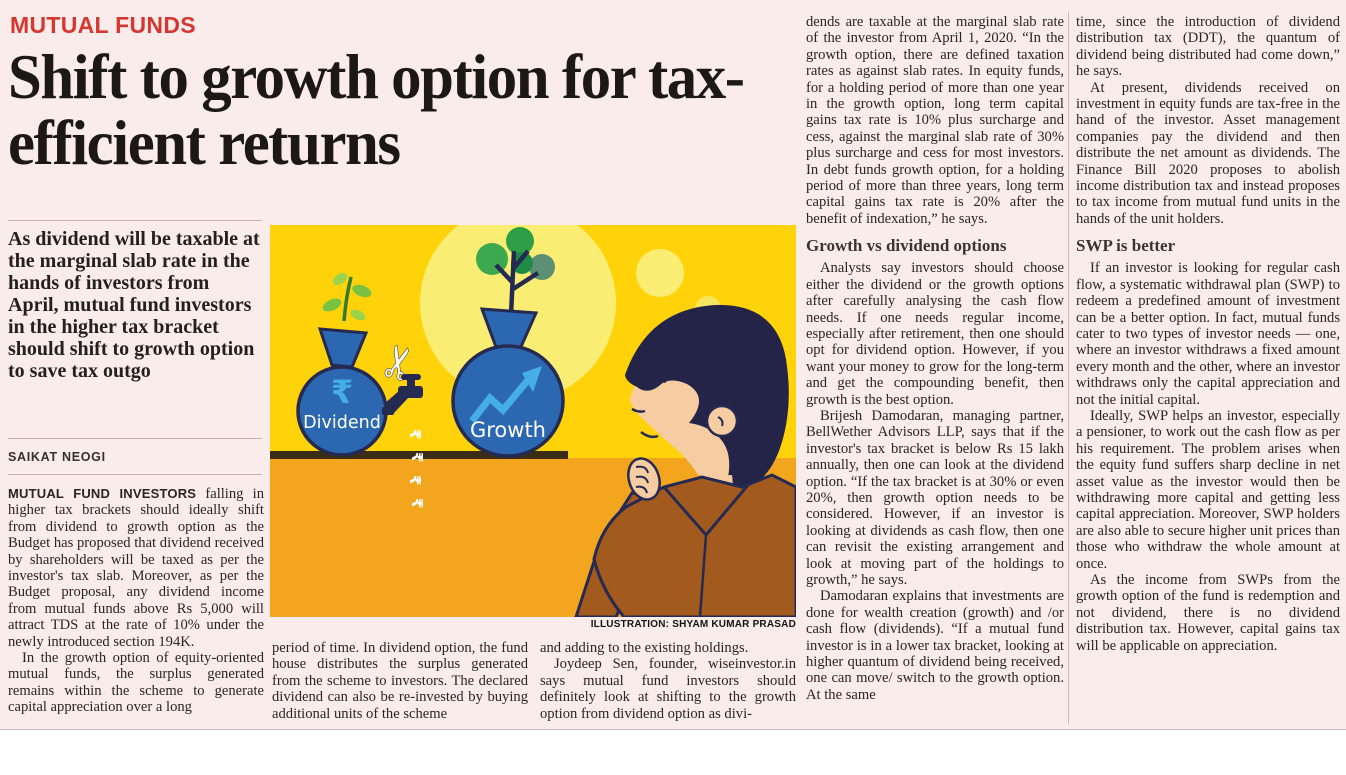 The width and height of the screenshot is (1346, 775). I want to click on growth-label: Growth, so click(508, 430).